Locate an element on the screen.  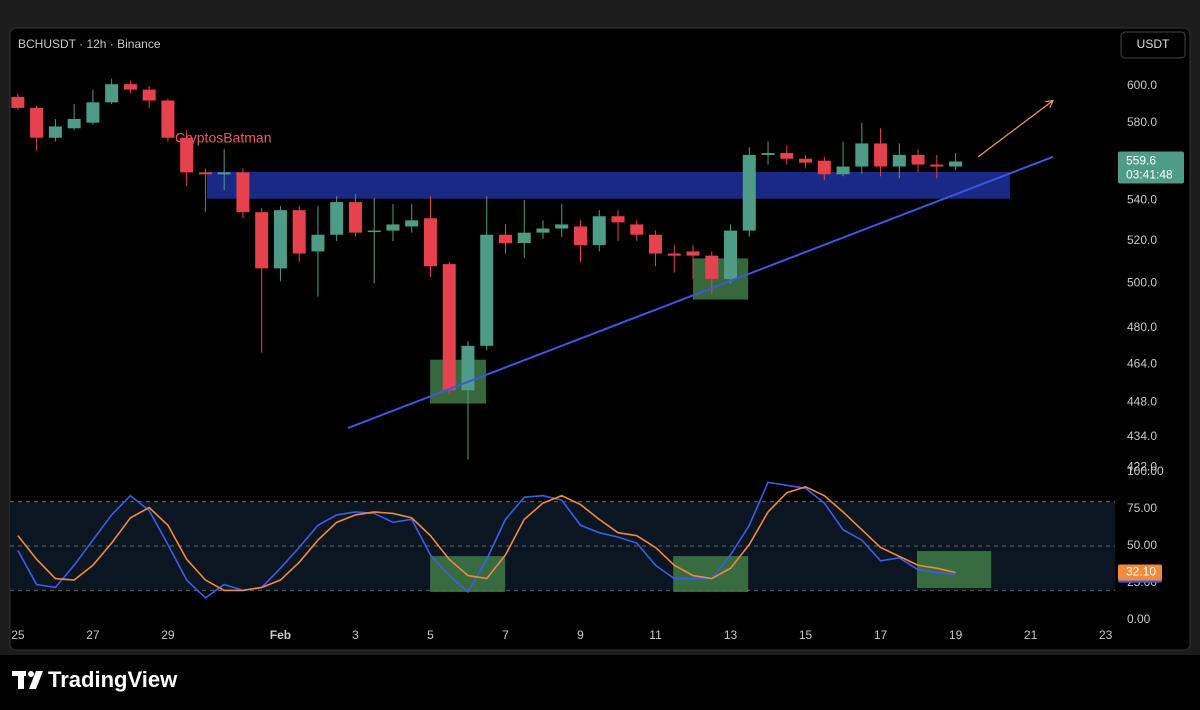
x-tick-label: Feb is located at coordinates (280, 635).